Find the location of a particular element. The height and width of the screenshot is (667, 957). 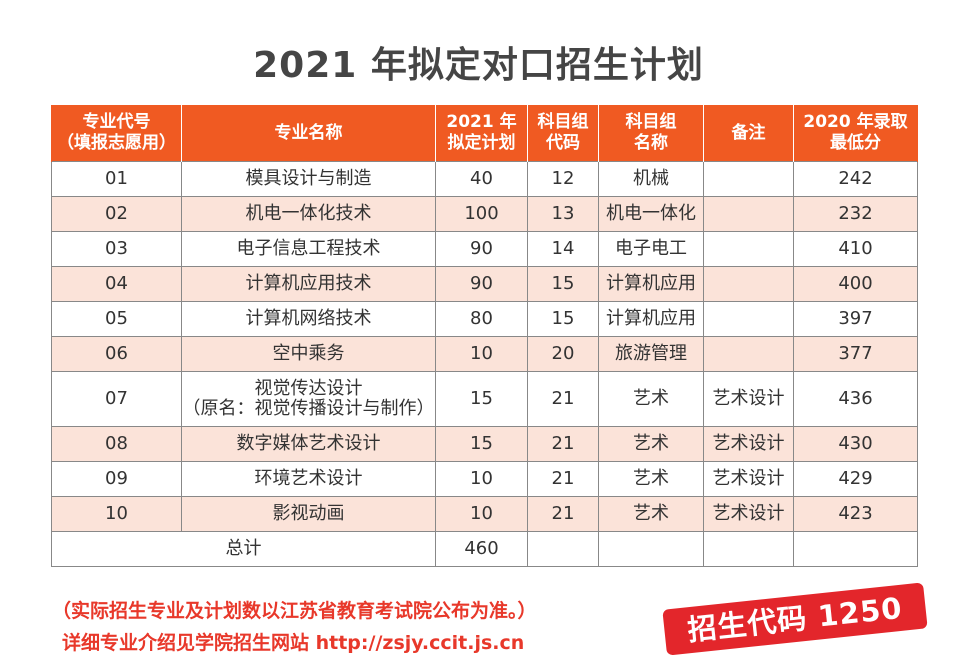

total-plan-cell: 460 is located at coordinates (481, 549).